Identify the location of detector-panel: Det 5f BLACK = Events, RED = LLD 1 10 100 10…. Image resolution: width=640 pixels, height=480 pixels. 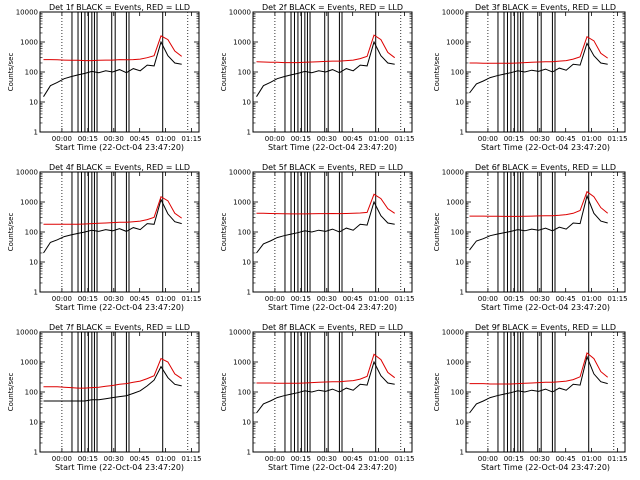
(319, 240).